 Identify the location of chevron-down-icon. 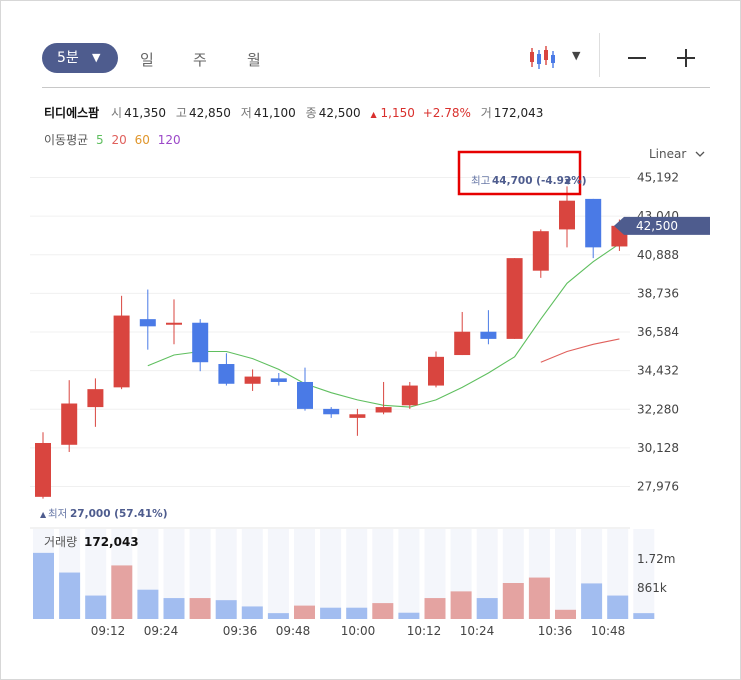
(700, 154).